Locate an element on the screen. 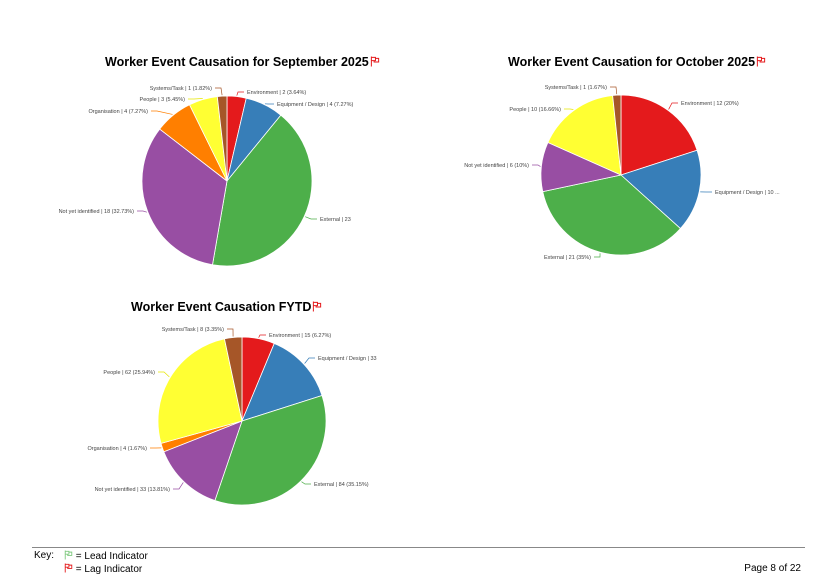 Image resolution: width=837 pixels, height=578 pixels. slice-label: Environment | 12 (20%) is located at coordinates (710, 104).